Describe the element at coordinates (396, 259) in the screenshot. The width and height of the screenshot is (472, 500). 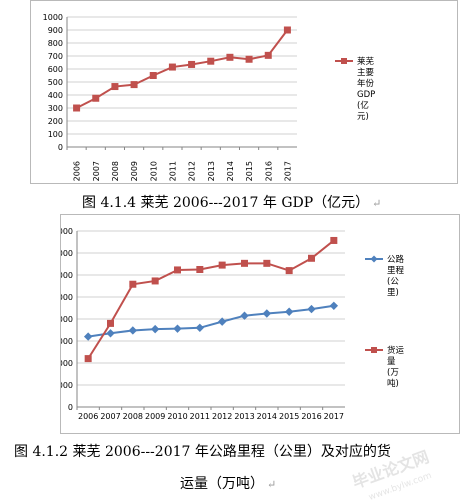
I see `legend-label: 公路` at that location.